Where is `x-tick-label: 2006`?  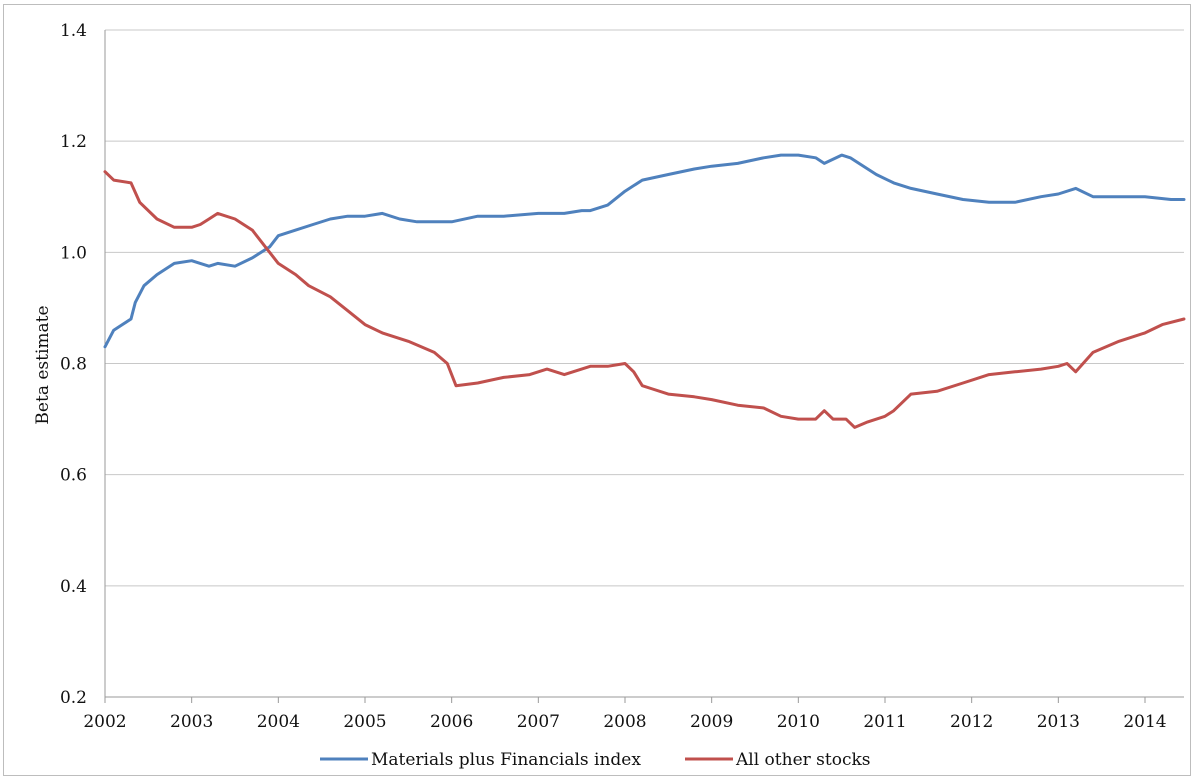 x-tick-label: 2006 is located at coordinates (451, 722).